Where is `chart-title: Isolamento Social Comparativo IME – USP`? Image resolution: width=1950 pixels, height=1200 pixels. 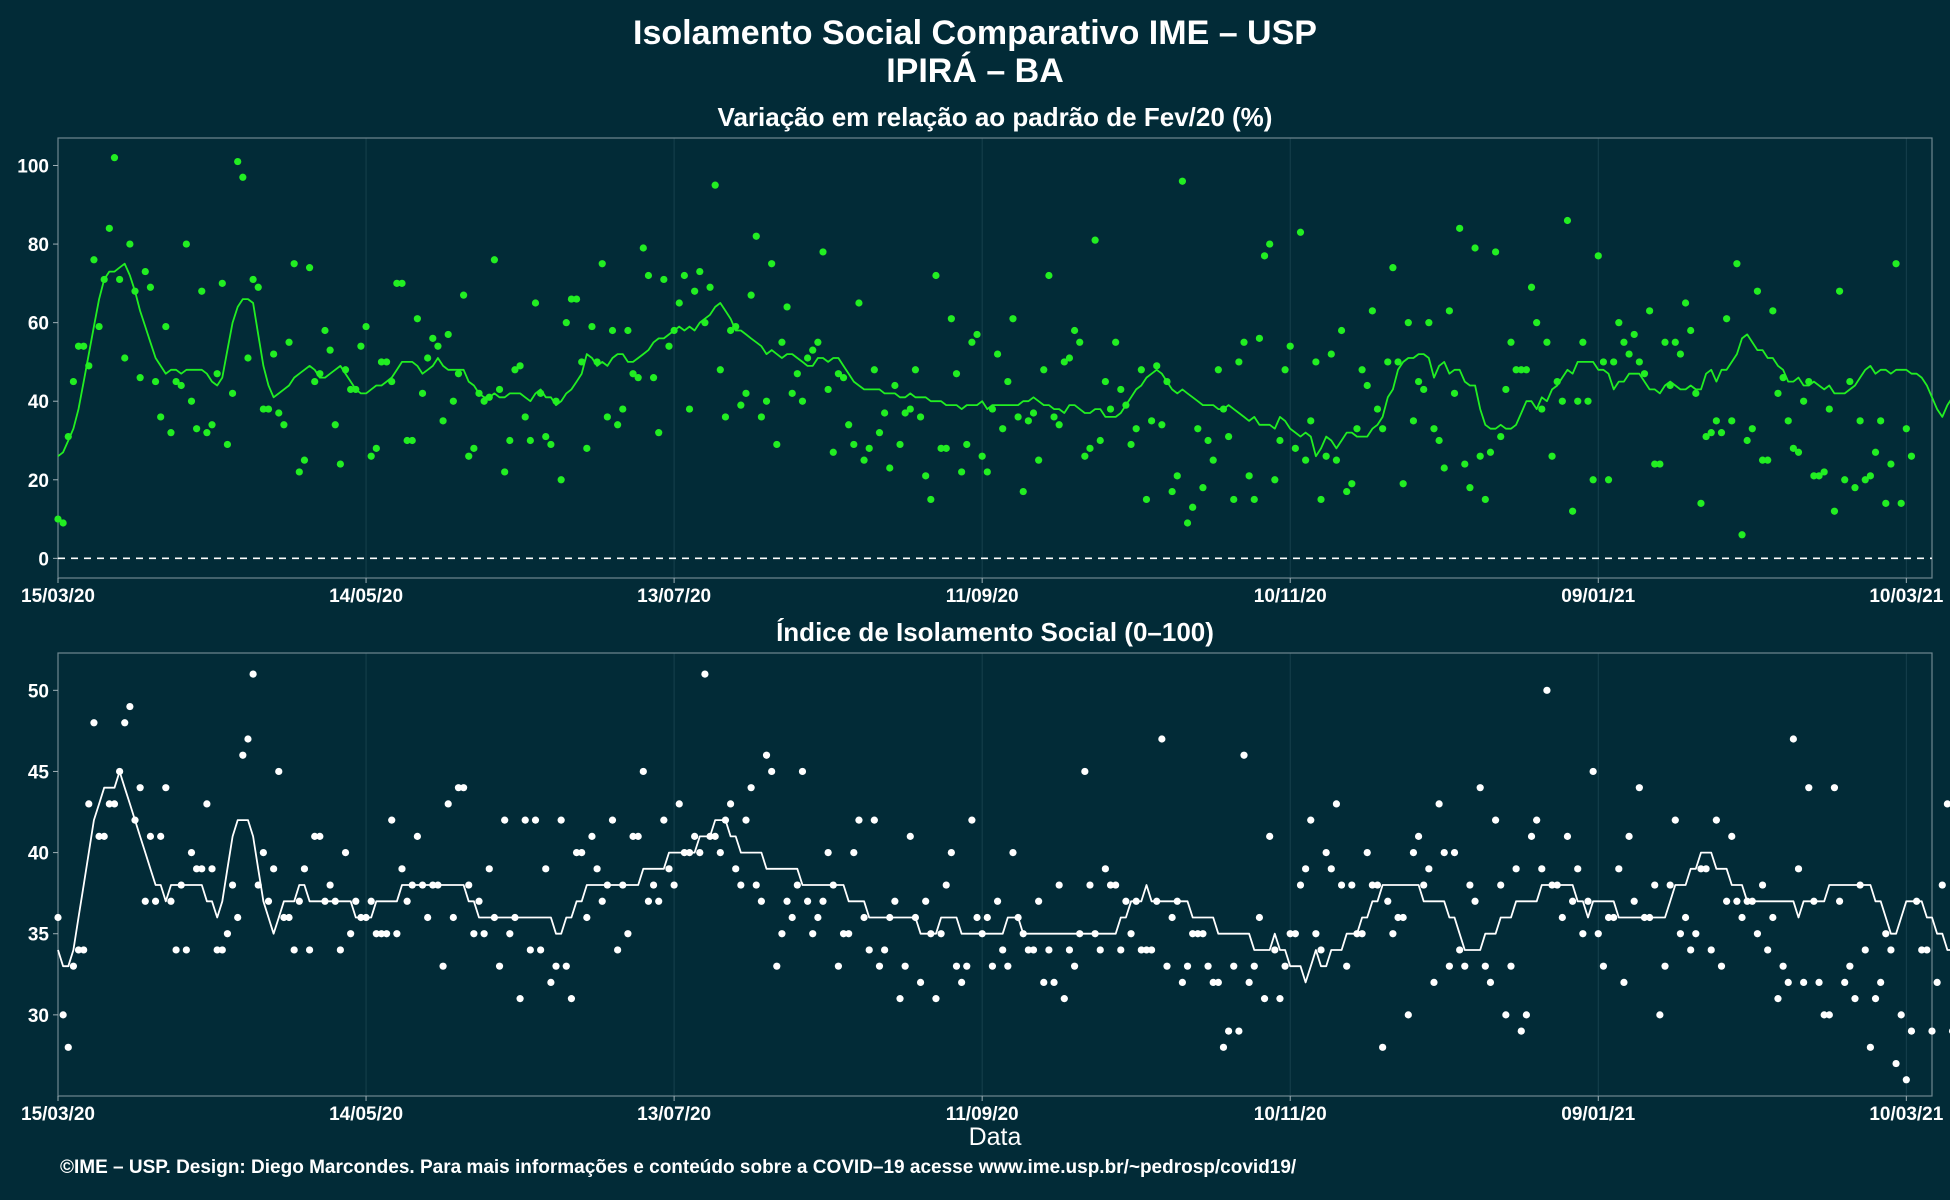
chart-title: Isolamento Social Comparativo IME – USP is located at coordinates (975, 33).